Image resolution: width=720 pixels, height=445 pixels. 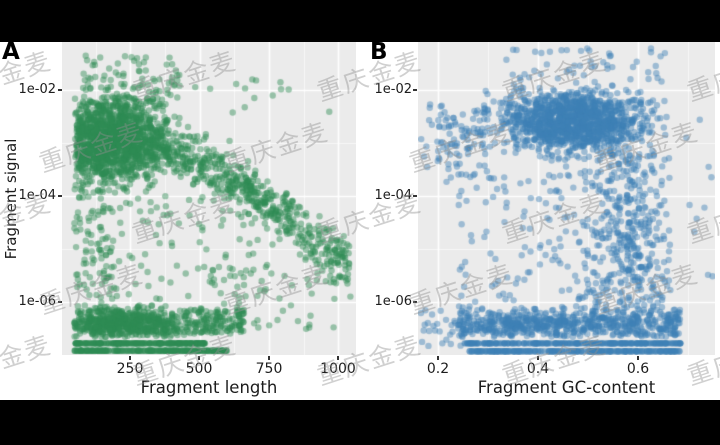 I want to click on panel-b-ytick-1e-02: 1e-02, so click(x=393, y=89).